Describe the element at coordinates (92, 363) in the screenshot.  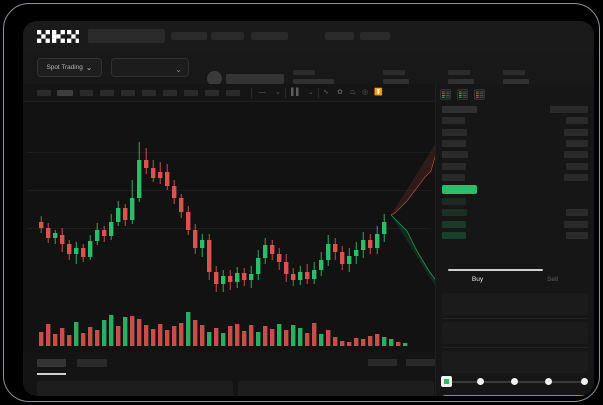
I see `tab-order-history` at that location.